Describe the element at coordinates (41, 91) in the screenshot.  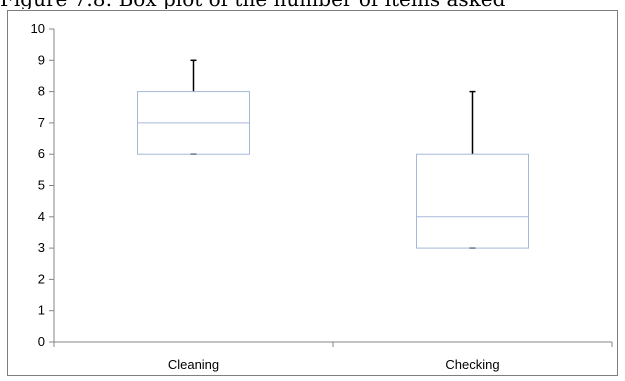
I see `y-tick-label: 8` at that location.